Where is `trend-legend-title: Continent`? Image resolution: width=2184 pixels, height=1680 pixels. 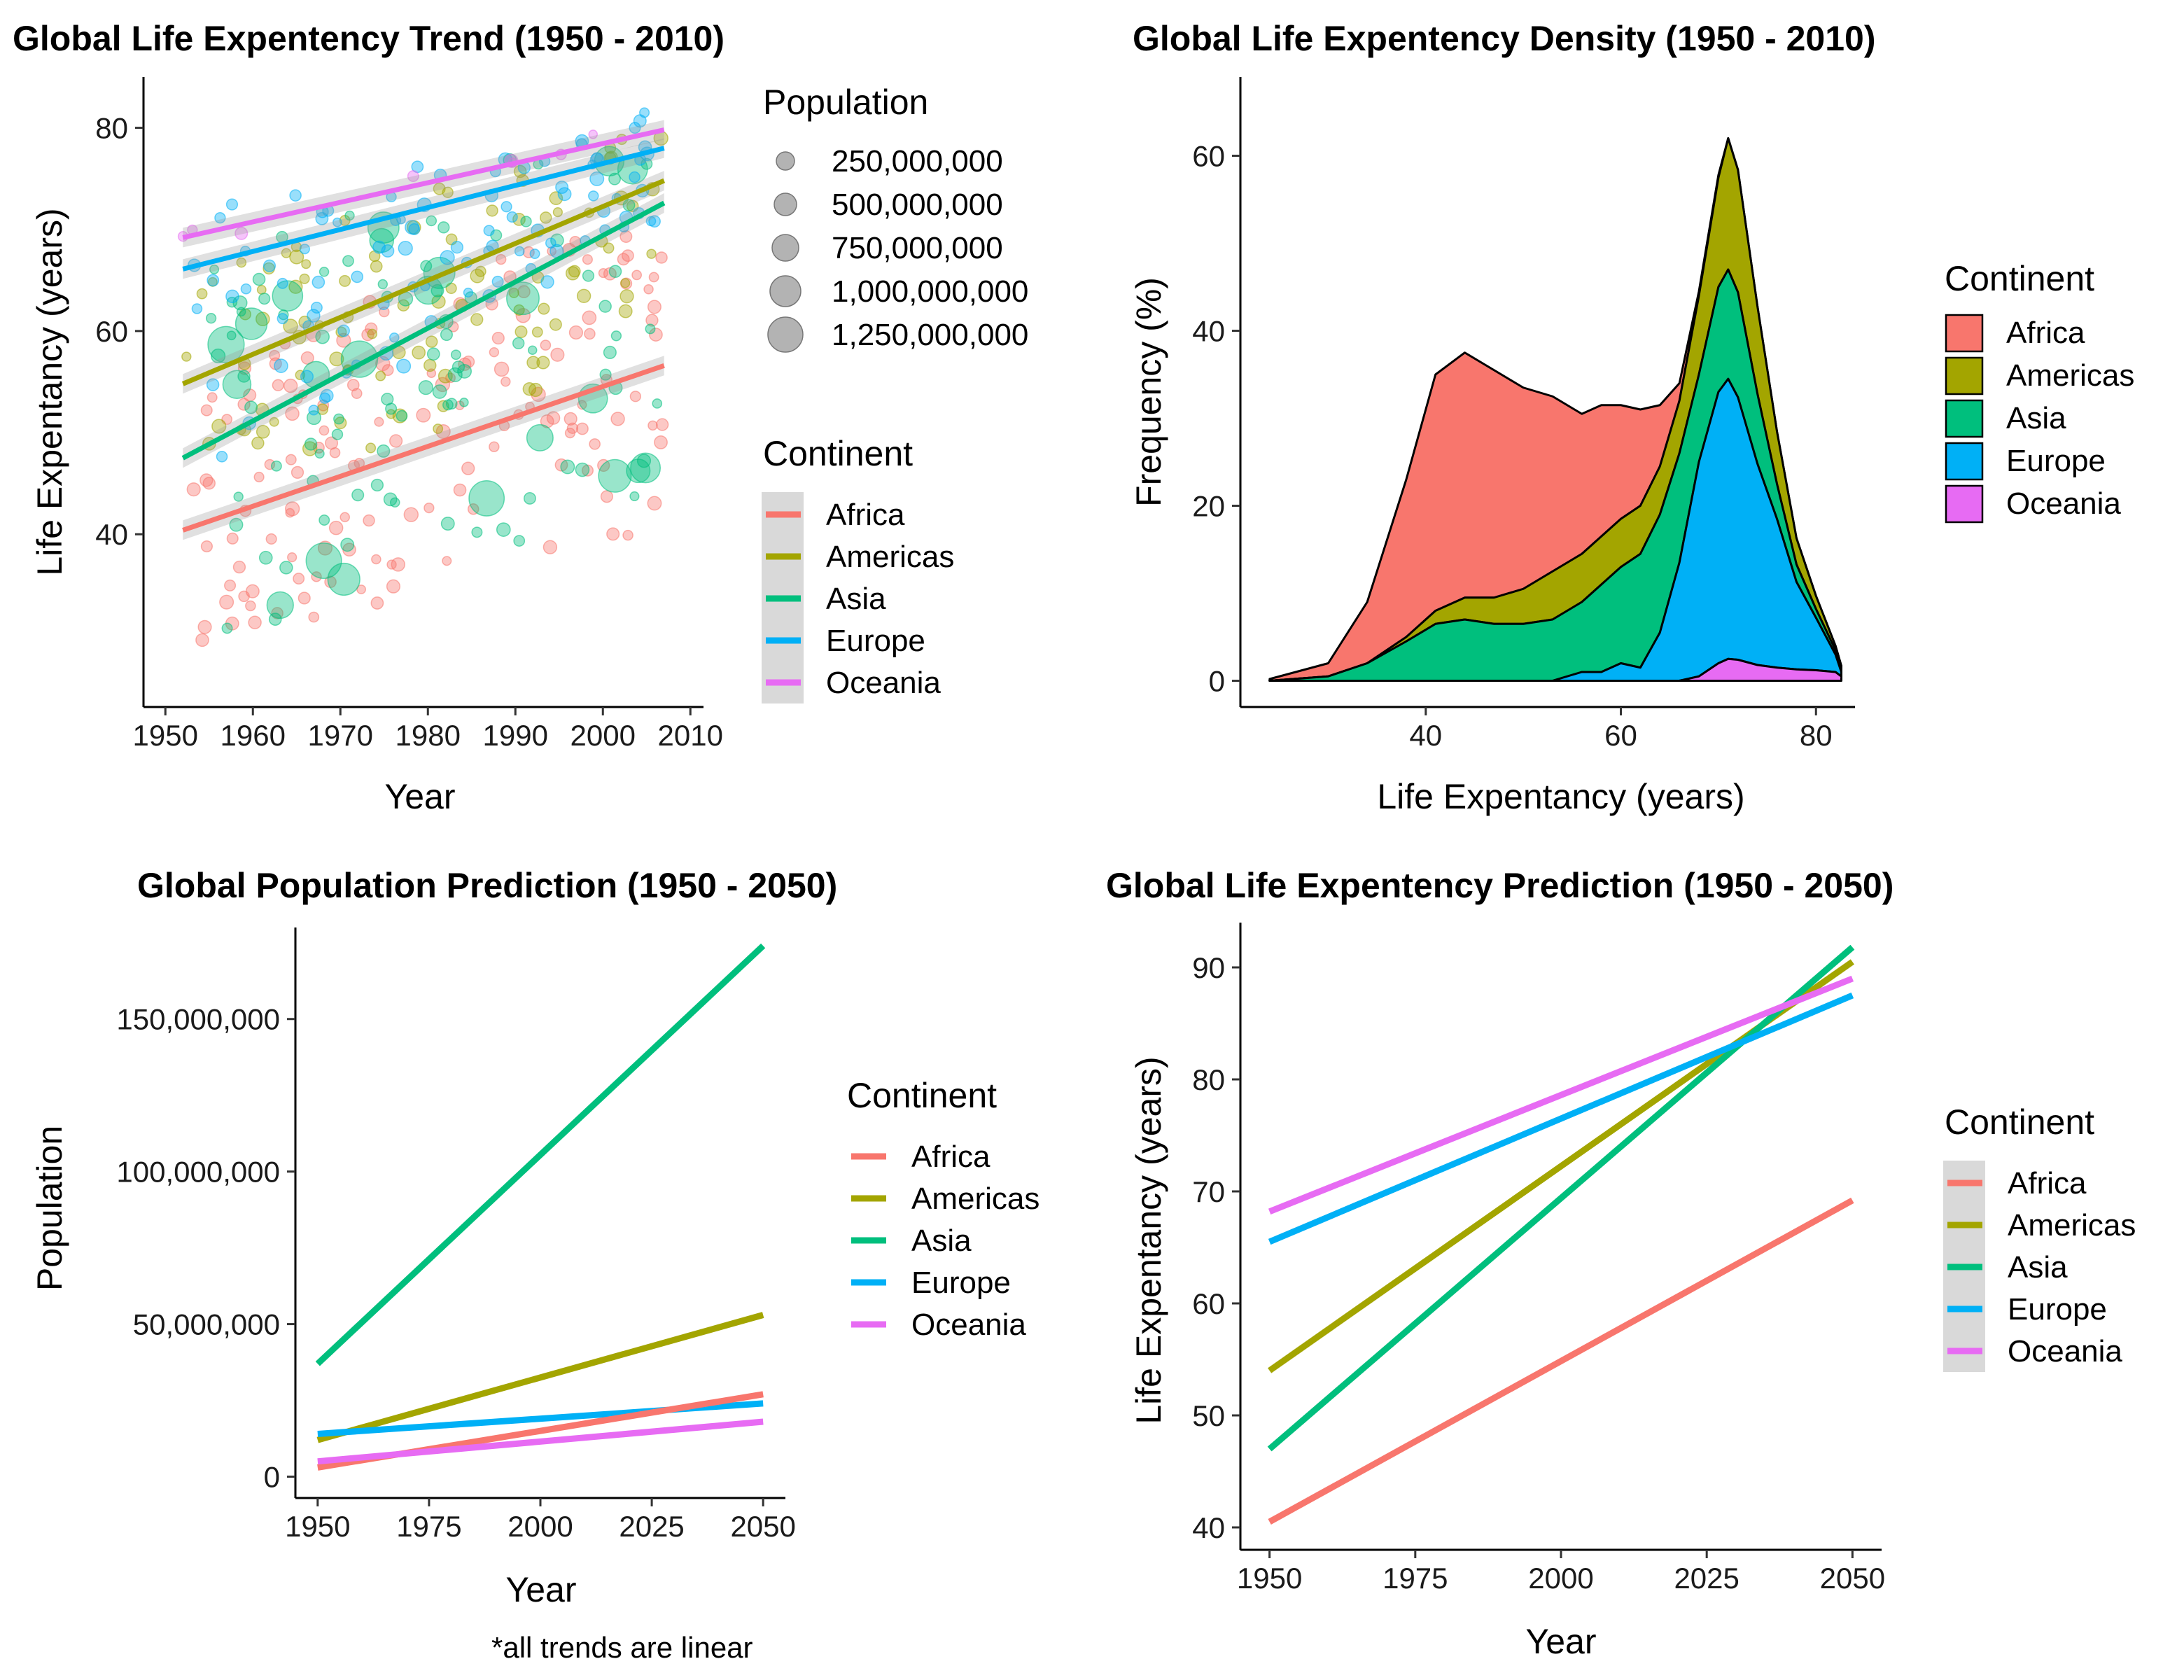 trend-legend-title: Continent is located at coordinates (838, 453).